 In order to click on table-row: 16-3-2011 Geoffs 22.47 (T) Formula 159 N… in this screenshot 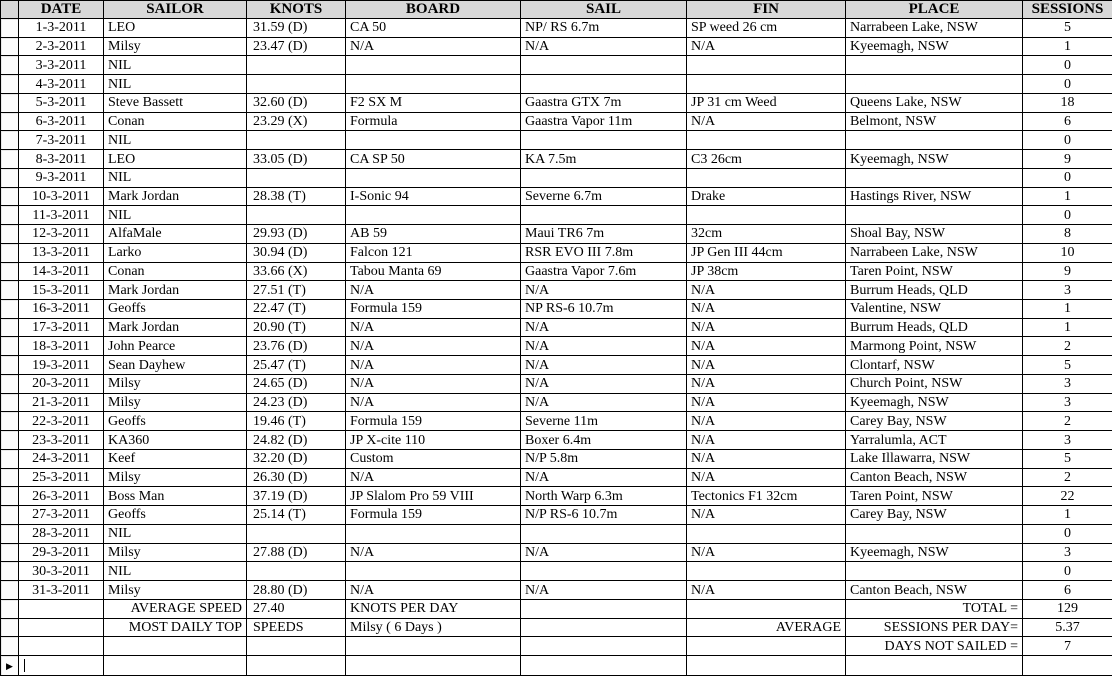, I will do `click(556, 309)`.